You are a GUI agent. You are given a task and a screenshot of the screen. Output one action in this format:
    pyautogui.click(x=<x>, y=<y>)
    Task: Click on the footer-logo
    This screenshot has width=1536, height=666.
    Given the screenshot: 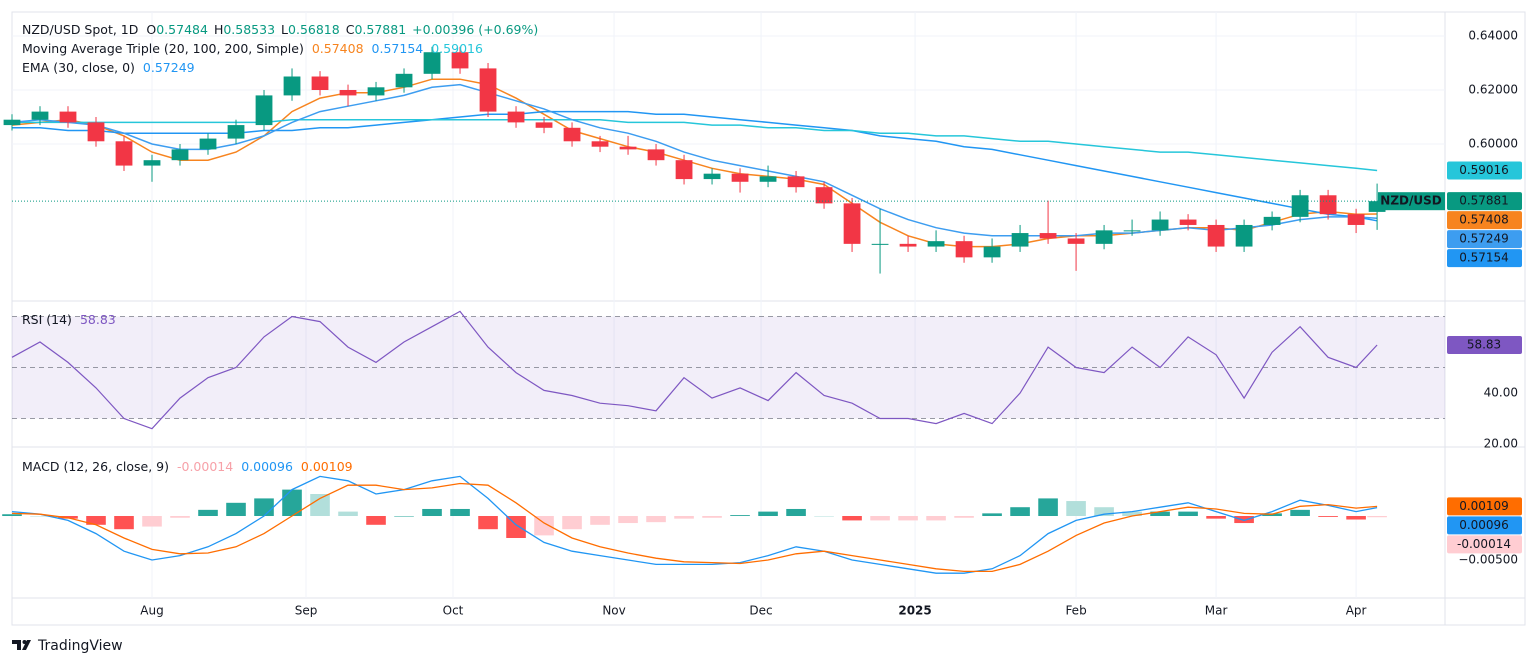 What is the action you would take?
    pyautogui.click(x=21, y=645)
    